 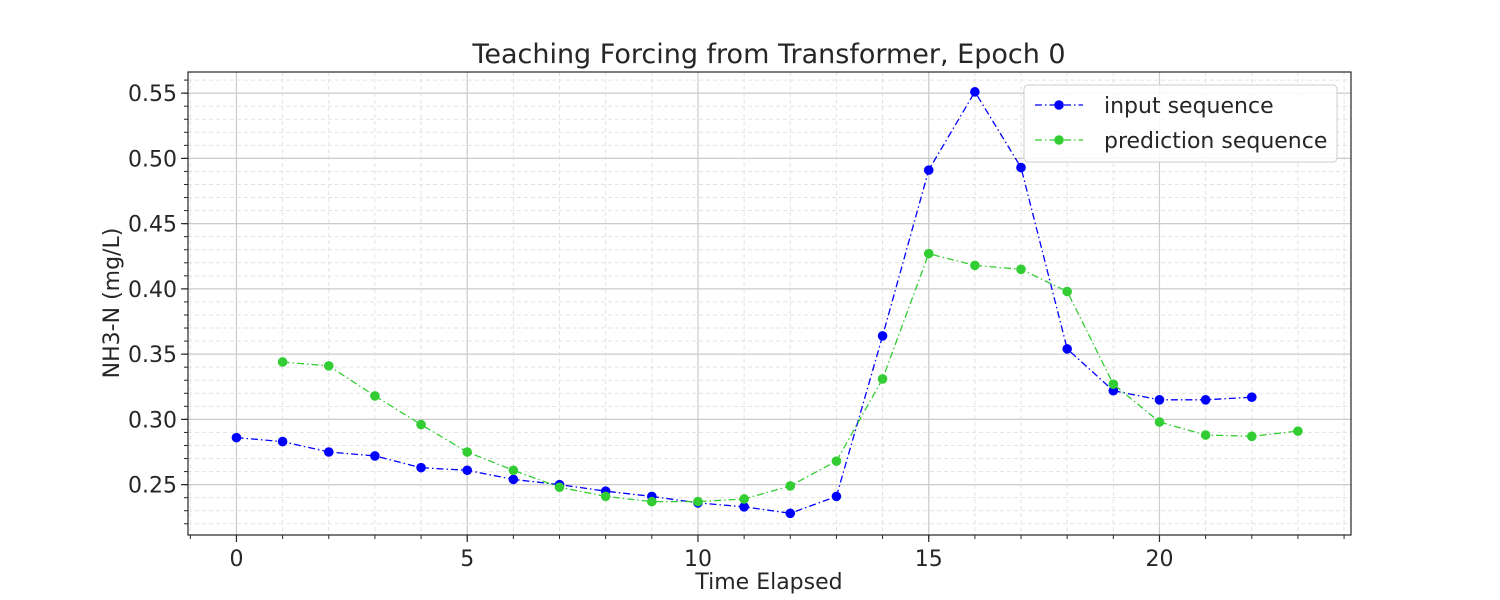 I want to click on x-axis-title: Time Elapsed, so click(x=768, y=582).